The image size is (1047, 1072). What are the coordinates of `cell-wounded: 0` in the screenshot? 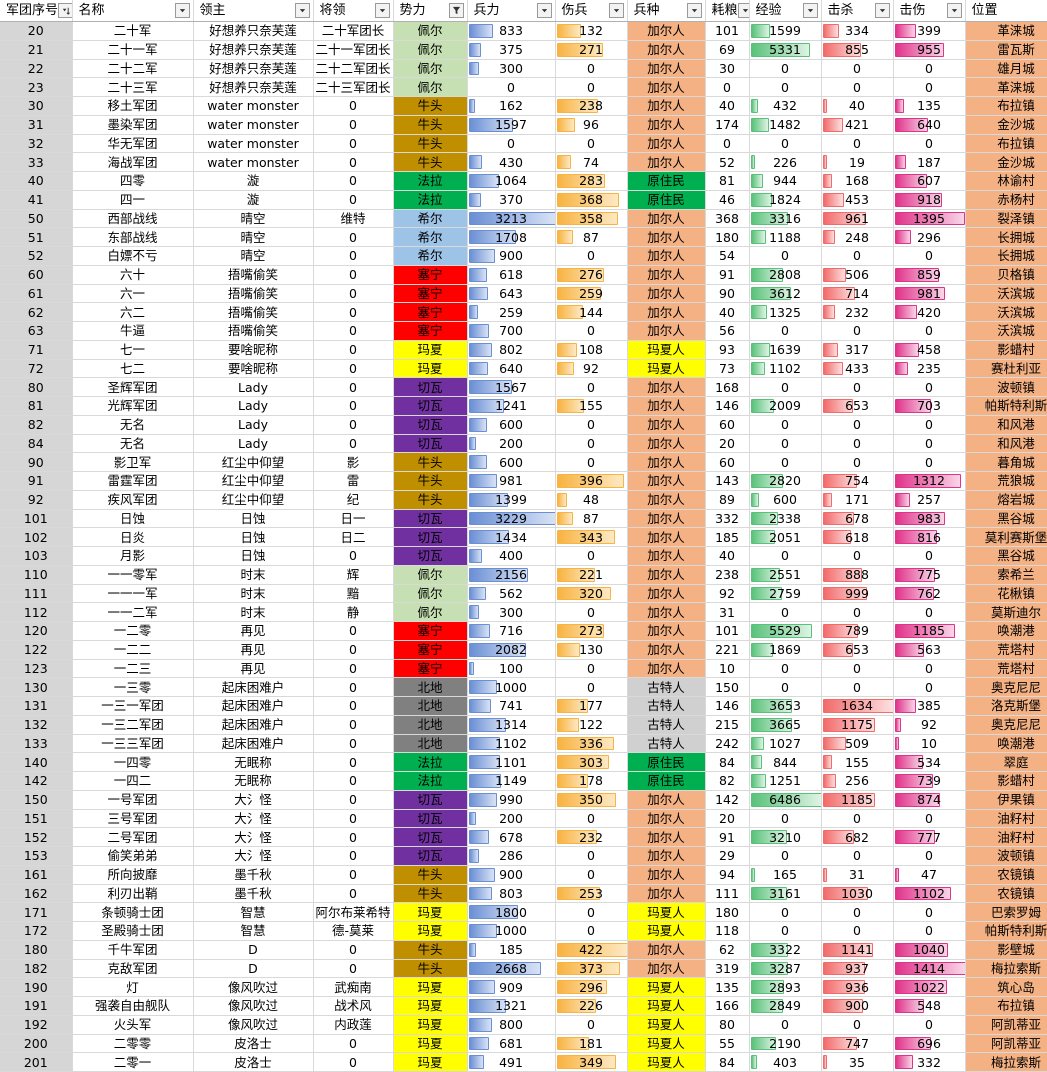 It's located at (591, 856).